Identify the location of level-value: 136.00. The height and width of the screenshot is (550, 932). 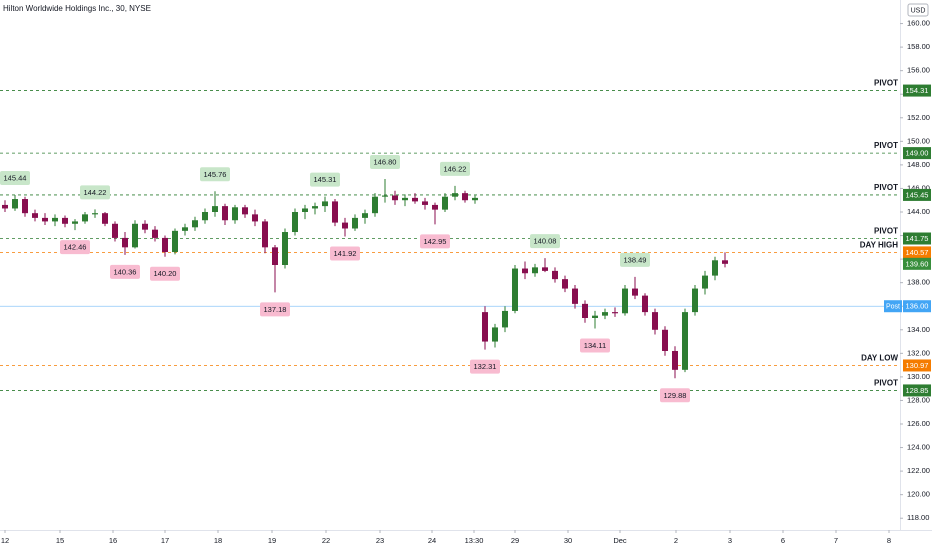
(917, 306).